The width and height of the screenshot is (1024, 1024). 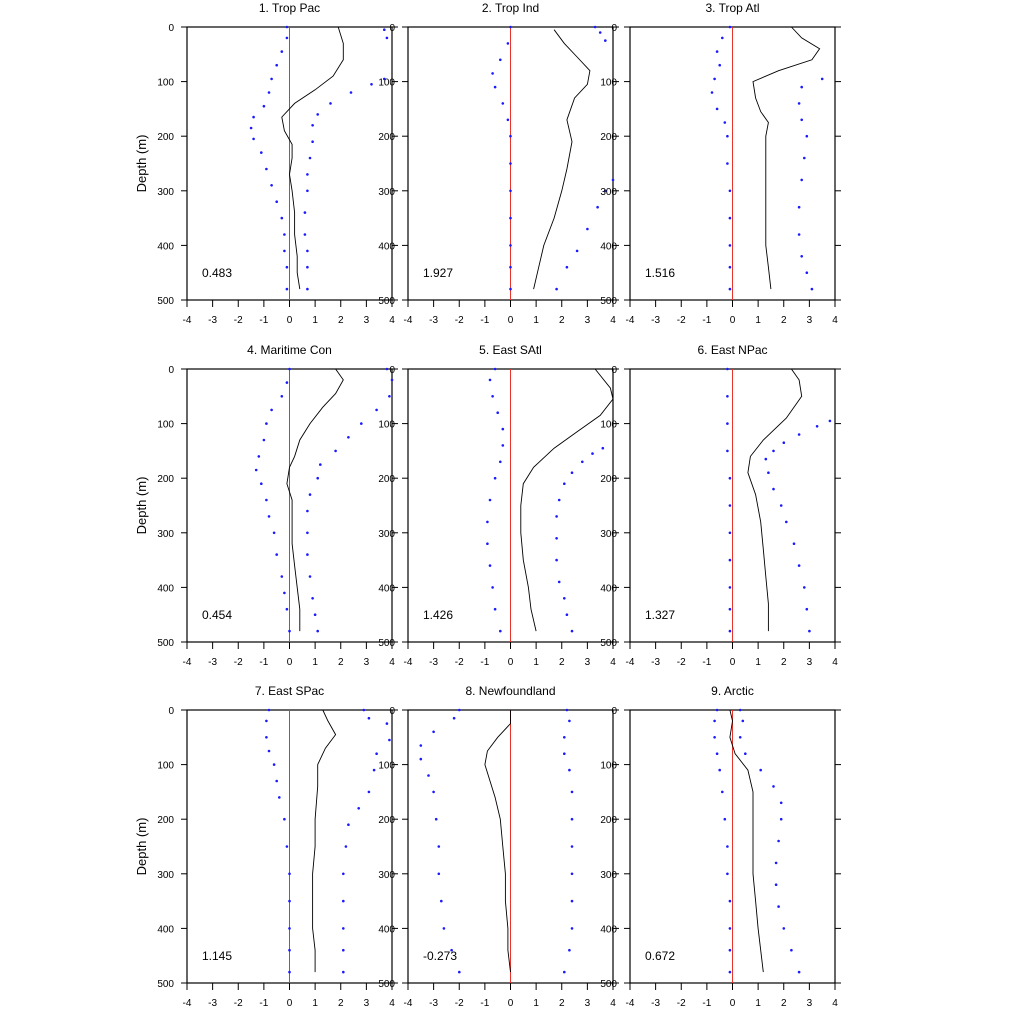 What do you see at coordinates (392, 370) in the screenshot?
I see `y-tick-label: 0` at bounding box center [392, 370].